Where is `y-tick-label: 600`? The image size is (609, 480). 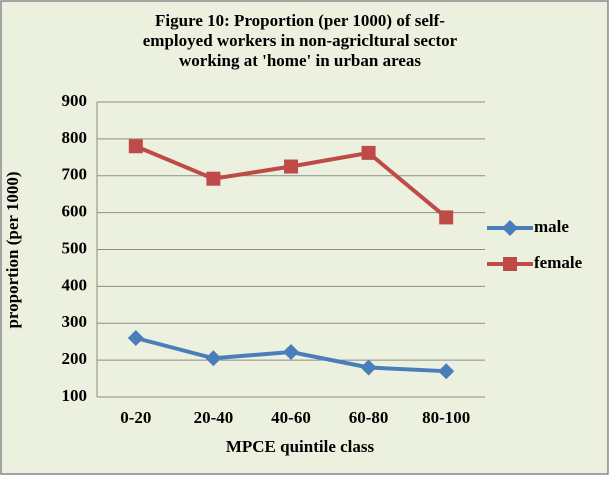 y-tick-label: 600 is located at coordinates (75, 211).